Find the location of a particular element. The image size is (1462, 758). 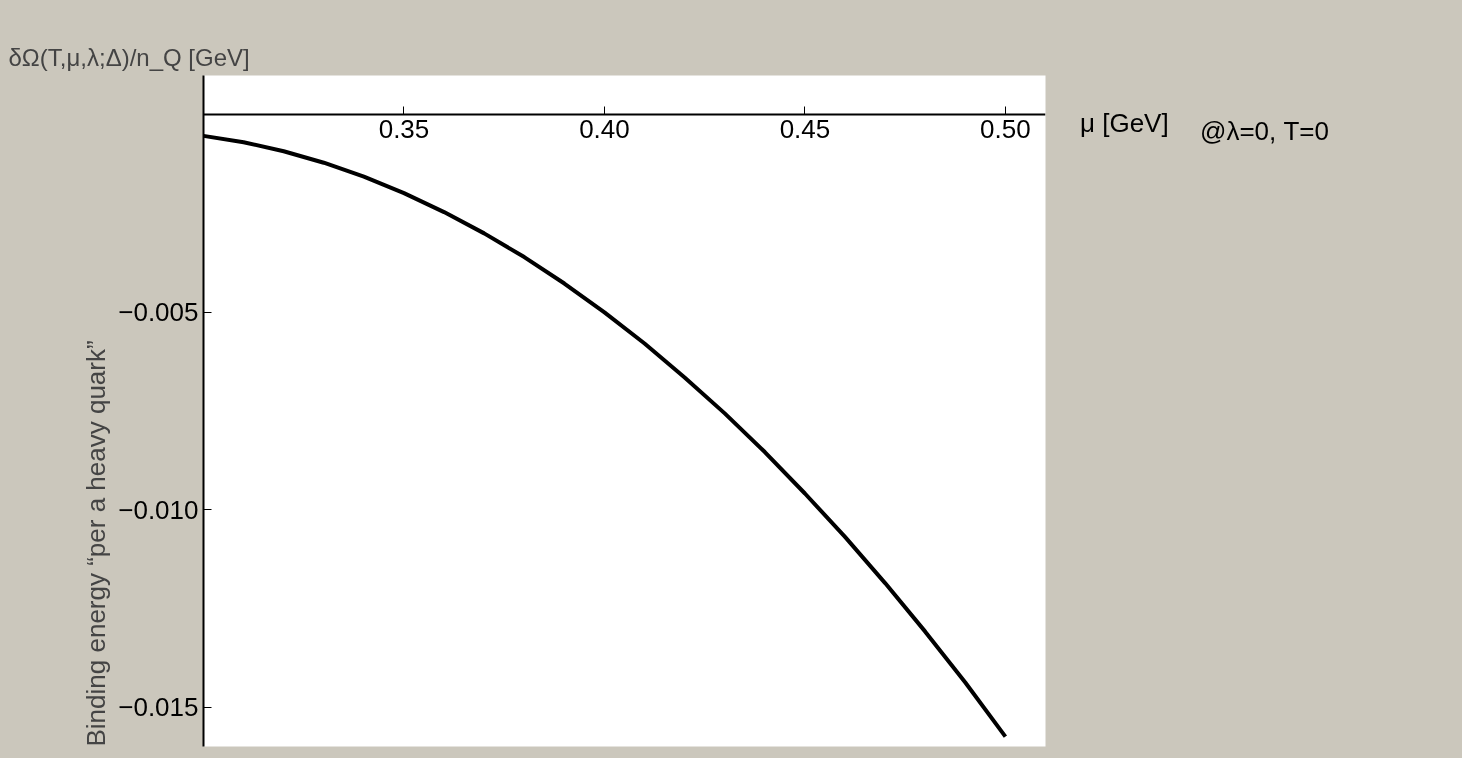

x-tick-label: 0.45 is located at coordinates (805, 128).